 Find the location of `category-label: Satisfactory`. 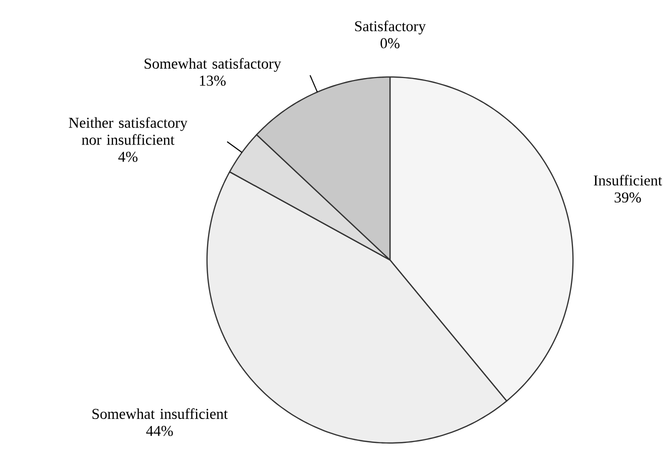

category-label: Satisfactory is located at coordinates (390, 27).